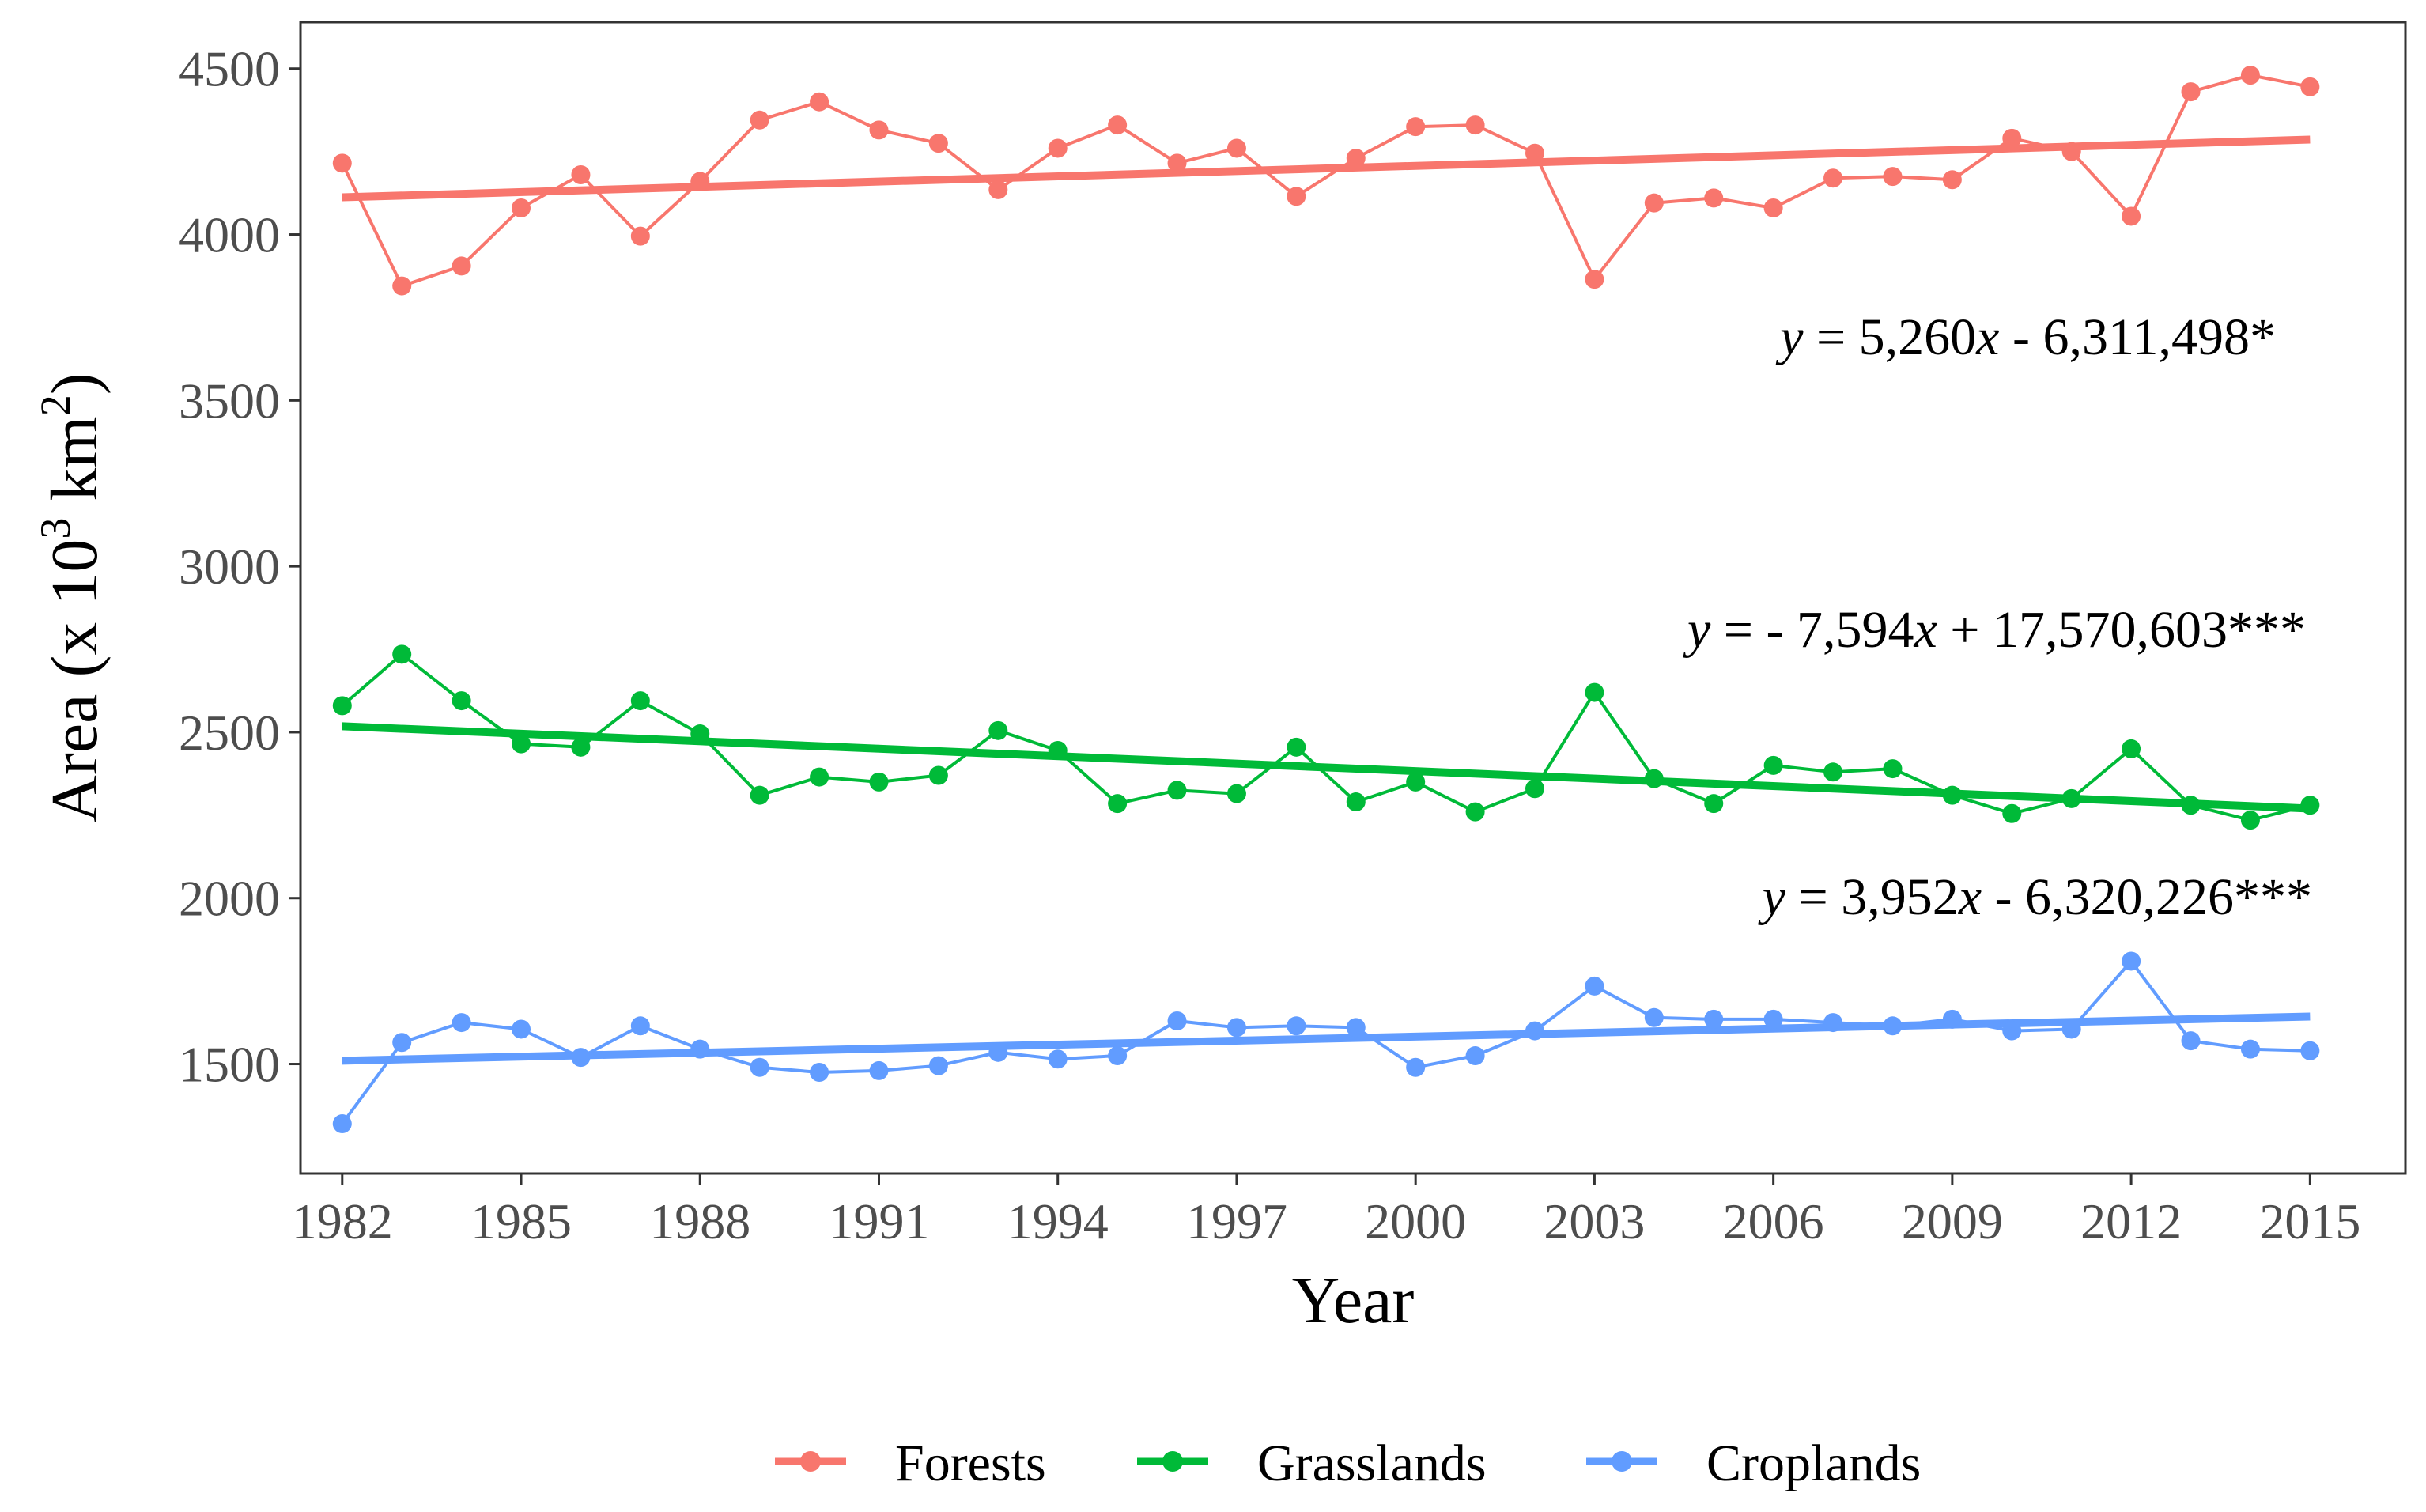  Describe the element at coordinates (1475, 812) in the screenshot. I see `point-grasslands-2001` at that location.